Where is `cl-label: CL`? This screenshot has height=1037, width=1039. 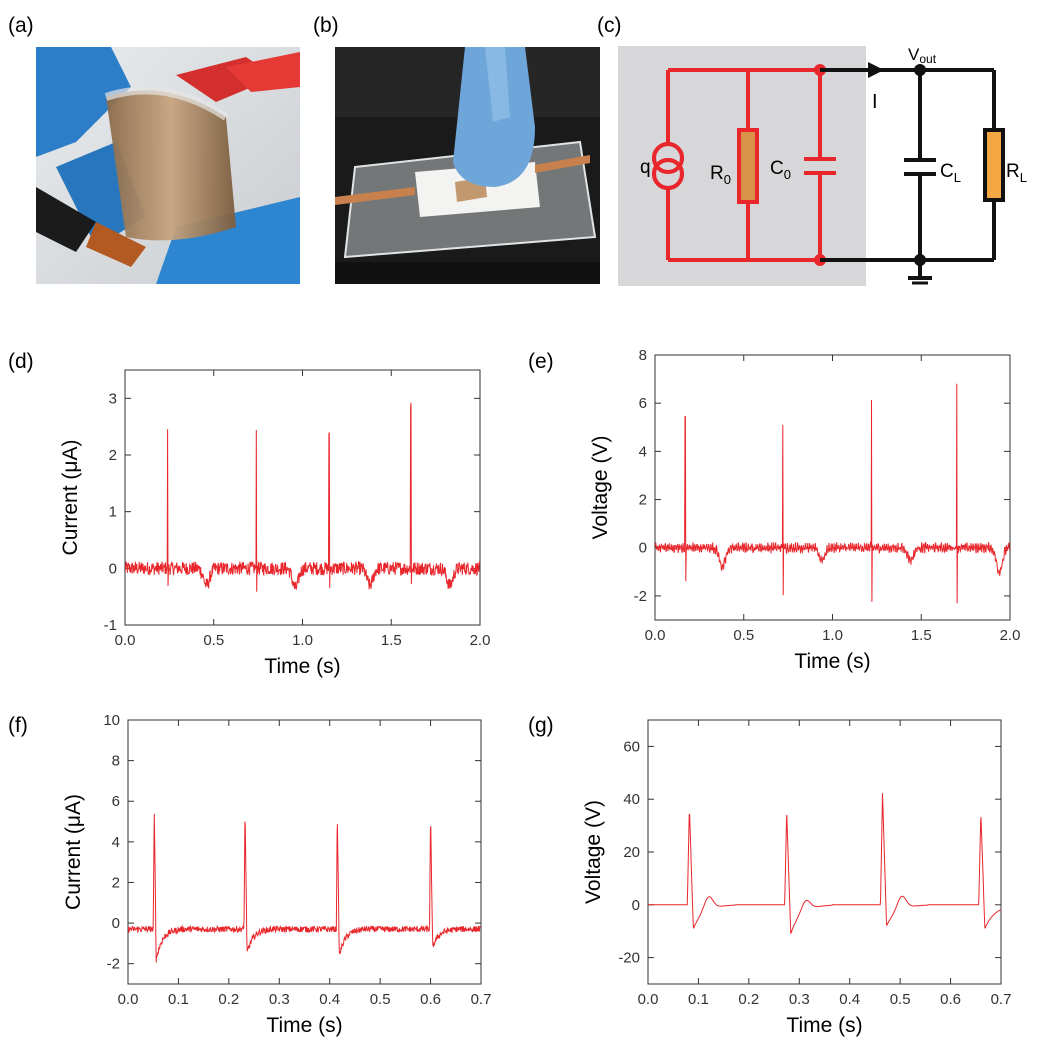 cl-label: CL is located at coordinates (950, 173).